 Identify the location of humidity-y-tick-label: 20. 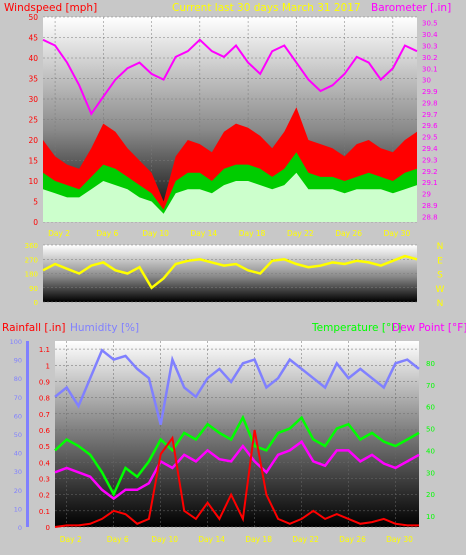
(18, 491).